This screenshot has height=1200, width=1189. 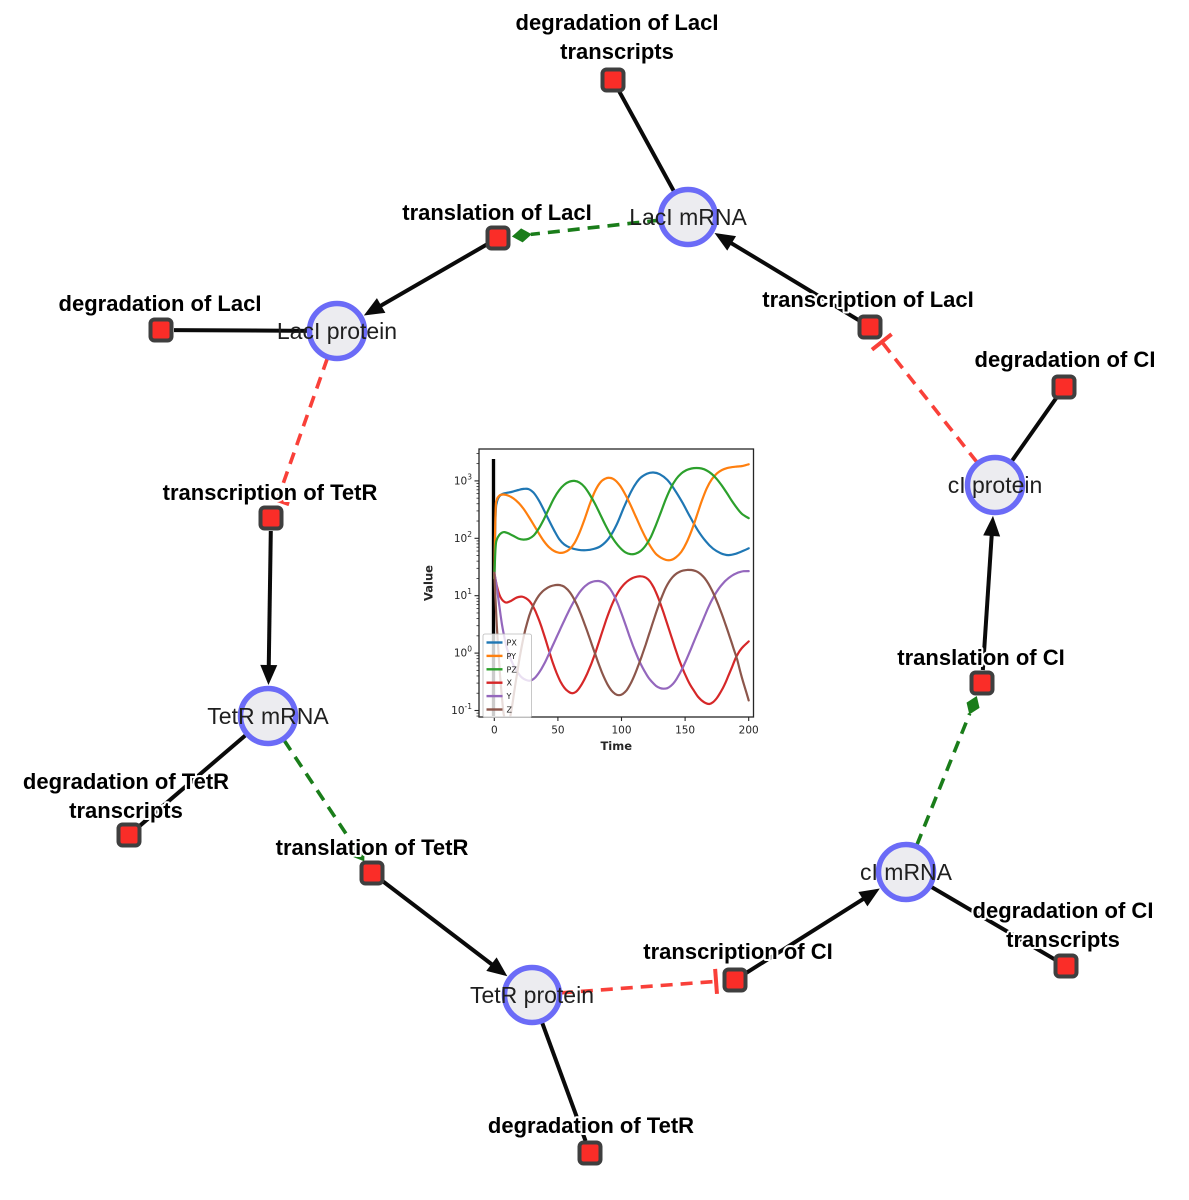 What do you see at coordinates (372, 847) in the screenshot?
I see `translation-tetr-label: translation of TetR` at bounding box center [372, 847].